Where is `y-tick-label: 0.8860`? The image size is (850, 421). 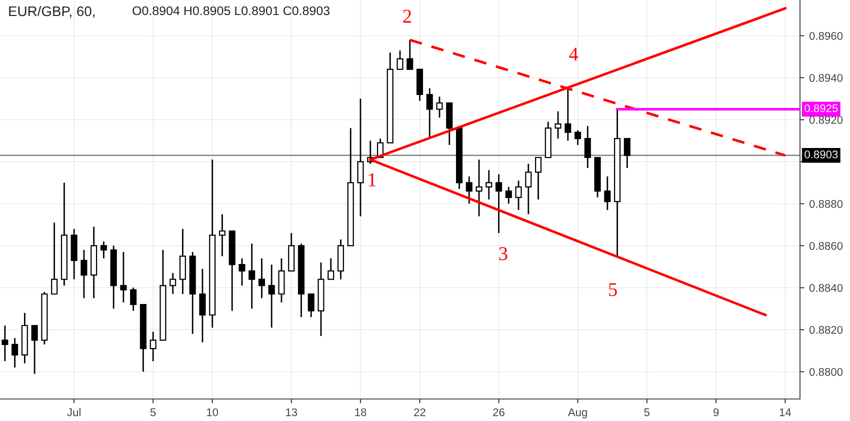
y-tick-label: 0.8860 is located at coordinates (826, 246).